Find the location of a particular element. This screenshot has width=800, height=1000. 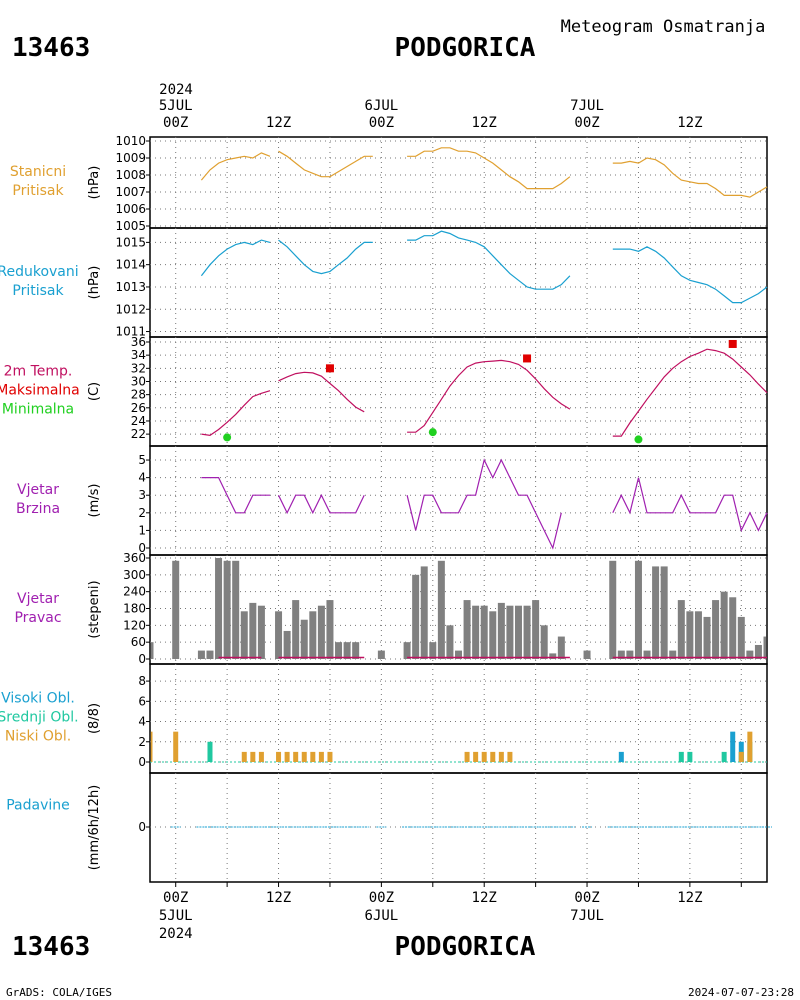

bottom-date-label-2: 6JUL is located at coordinates (382, 916).